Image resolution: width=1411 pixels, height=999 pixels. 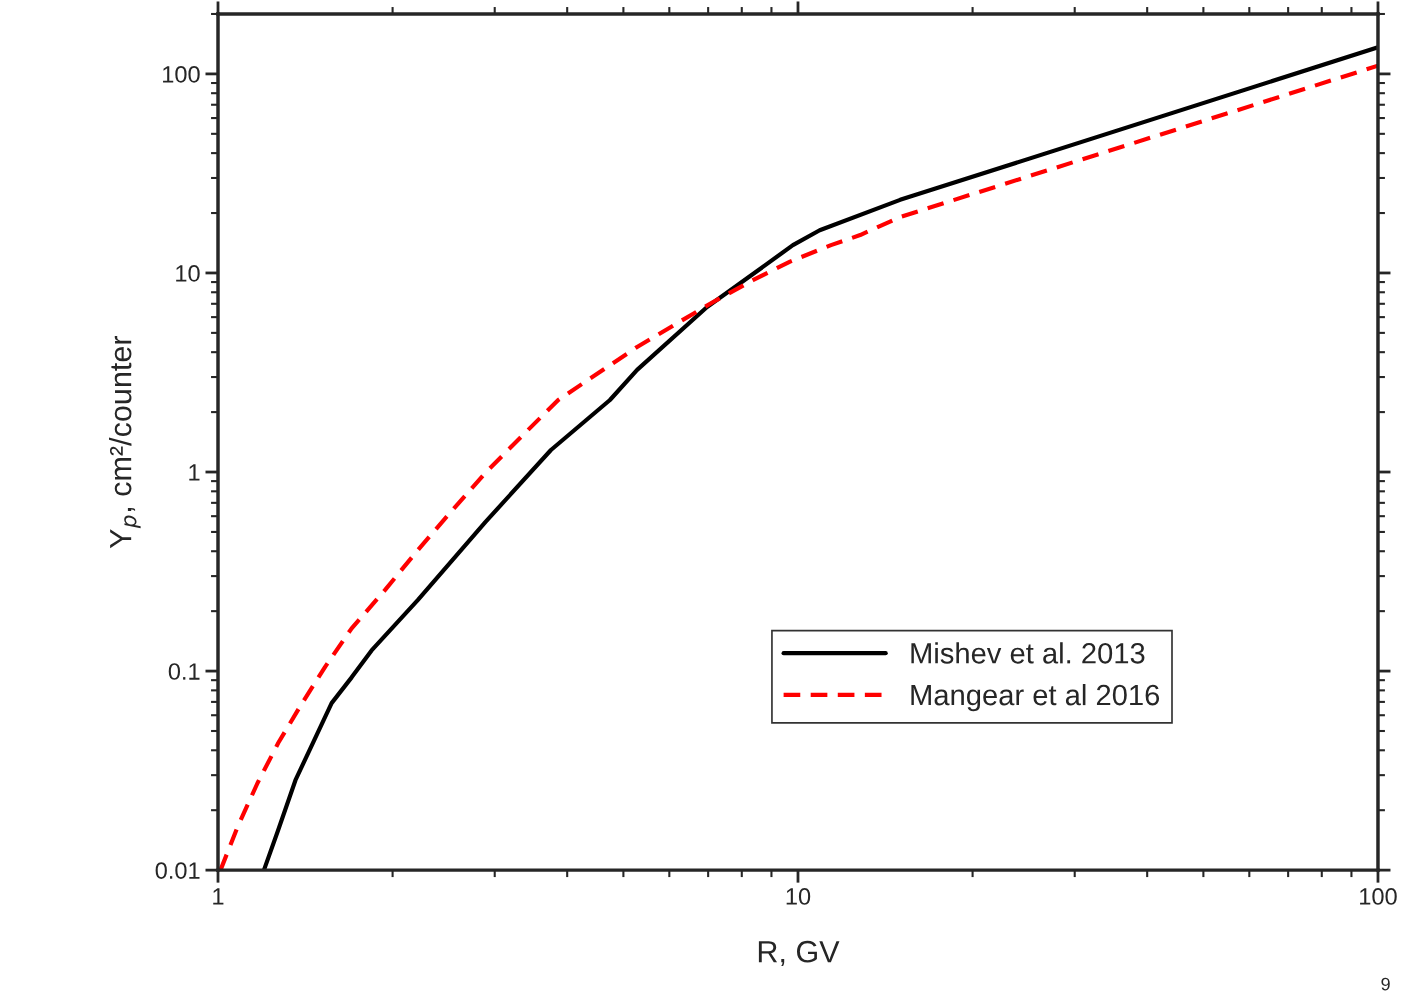 I want to click on y-tick-label: 1, so click(x=194, y=472).